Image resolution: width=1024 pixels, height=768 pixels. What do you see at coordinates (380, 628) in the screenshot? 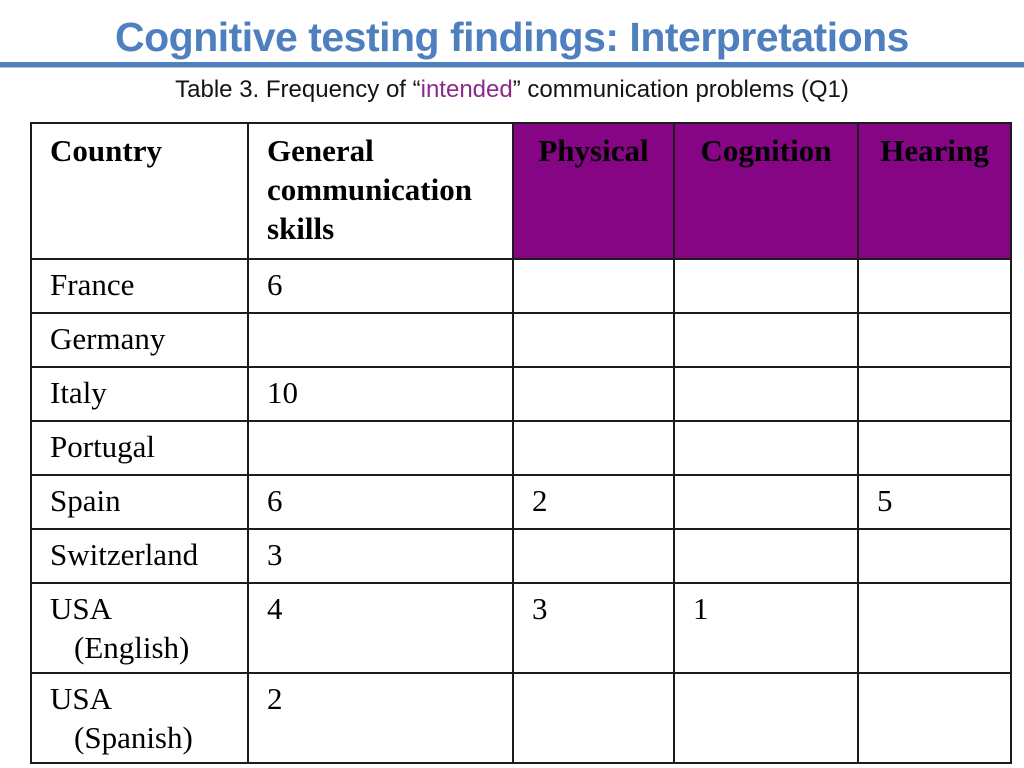
I see `cell-general: 4` at bounding box center [380, 628].